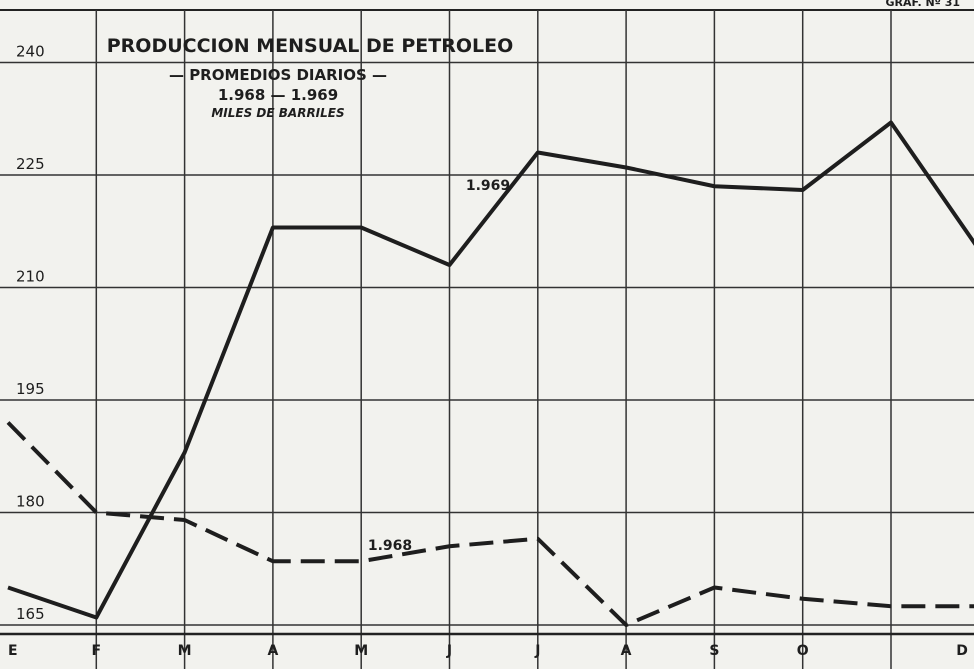 This screenshot has height=669, width=974. Describe the element at coordinates (277, 113) in the screenshot. I see `unit-label: MILES DE BARRILES` at that location.